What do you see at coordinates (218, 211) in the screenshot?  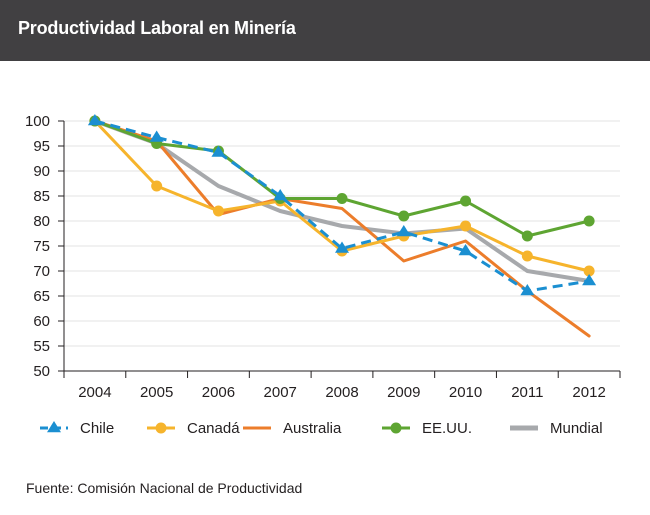 I see `point-canad--2006` at bounding box center [218, 211].